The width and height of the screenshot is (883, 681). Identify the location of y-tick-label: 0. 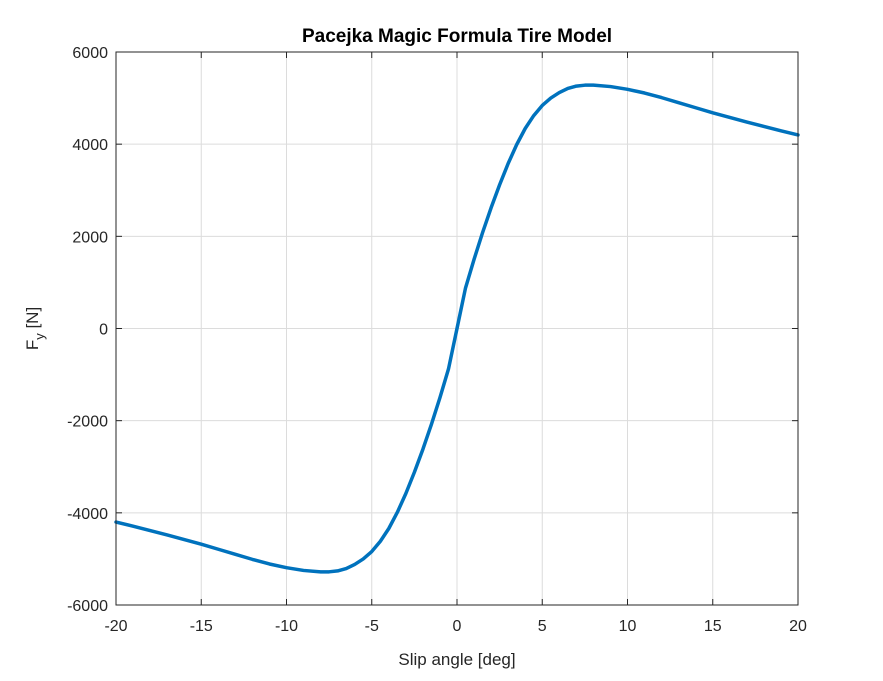
(103, 330).